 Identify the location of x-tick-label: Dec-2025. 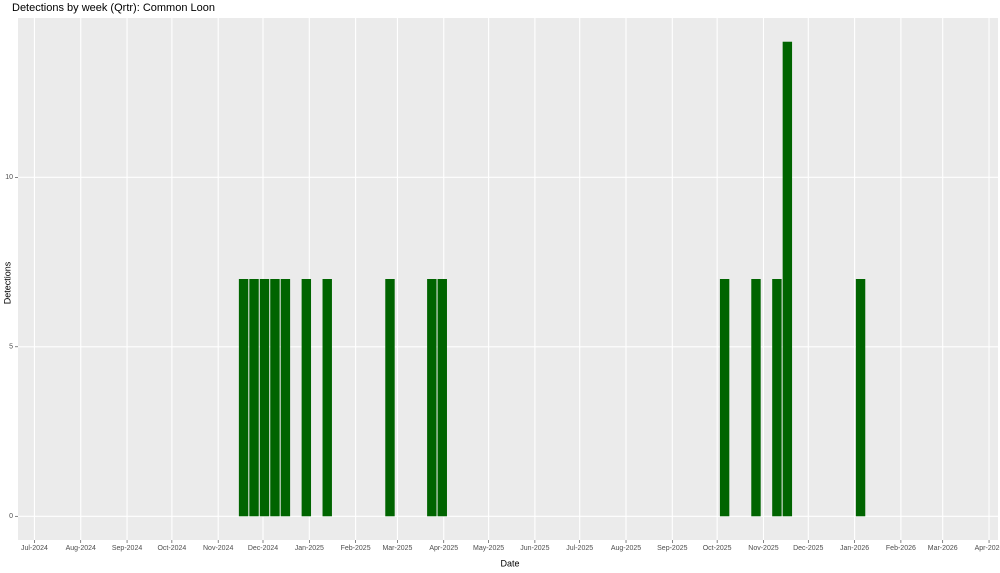
(808, 548).